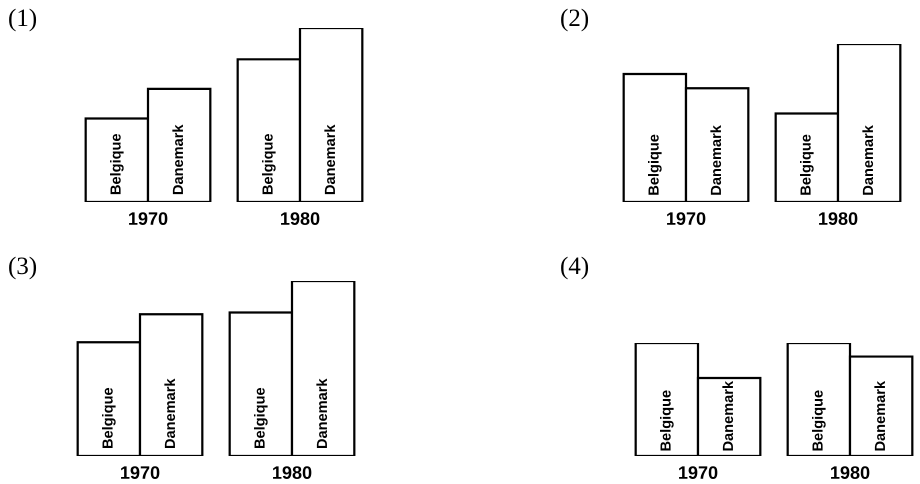 This screenshot has width=920, height=484. Describe the element at coordinates (574, 20) in the screenshot. I see `chart-title: (2)` at that location.